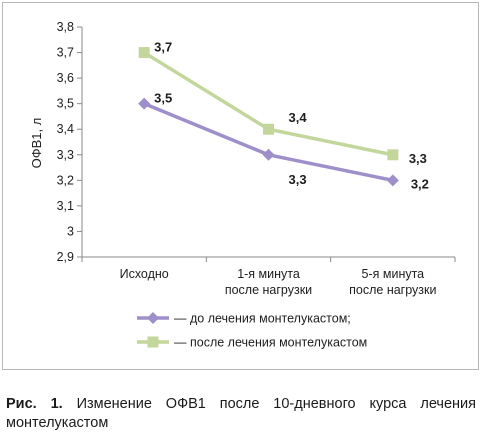  I want to click on y-tick-label: 3,2, so click(65, 180).